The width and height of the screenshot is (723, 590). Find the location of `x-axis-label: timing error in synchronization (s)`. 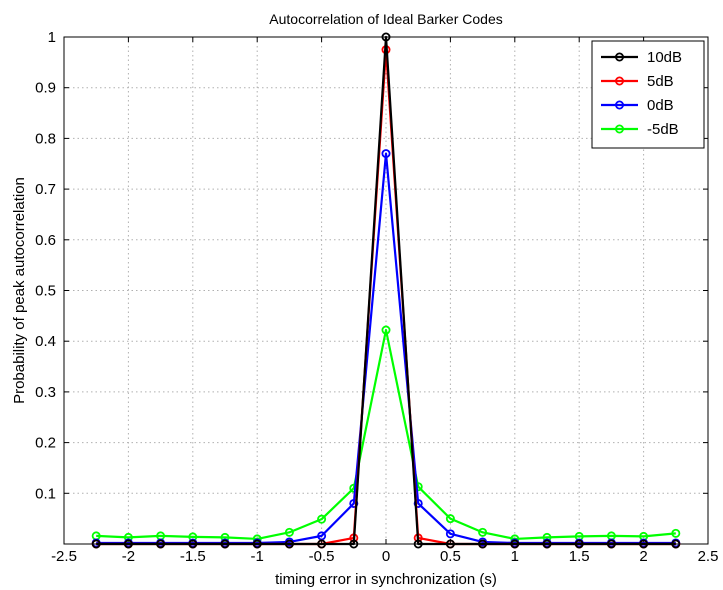

x-axis-label: timing error in synchronization (s) is located at coordinates (386, 579).